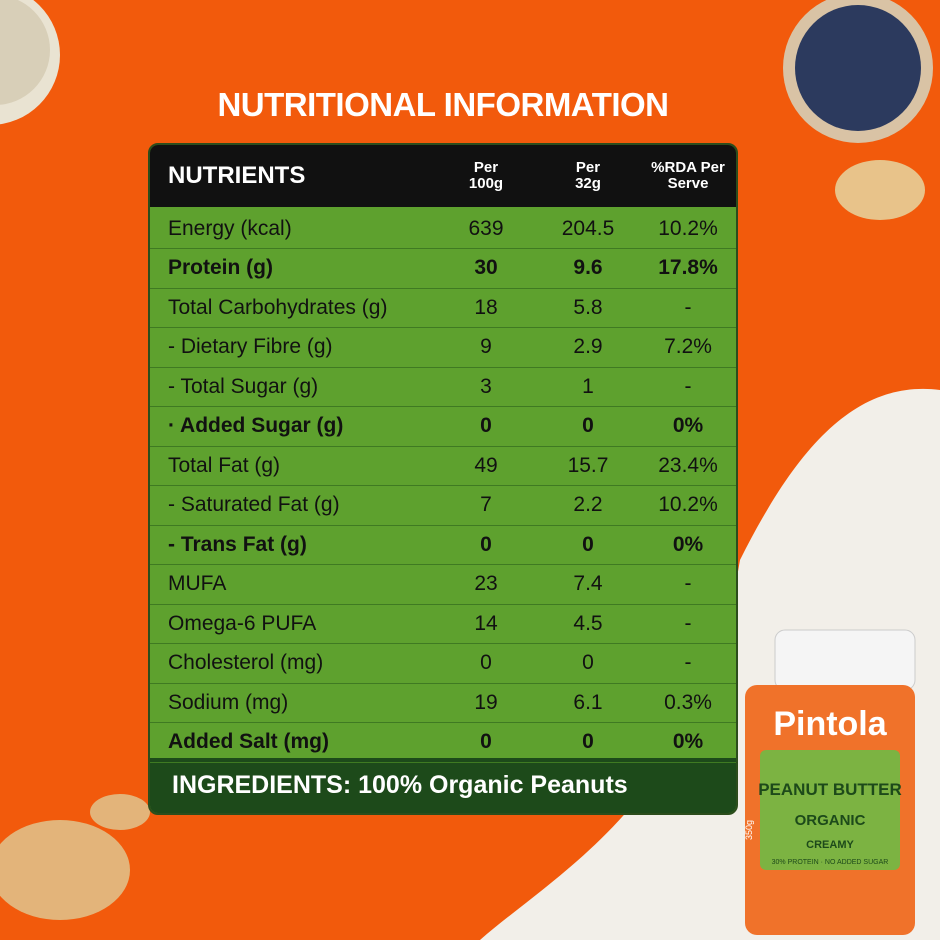 The image size is (940, 940). I want to click on header-cell: Per 100g, so click(486, 176).